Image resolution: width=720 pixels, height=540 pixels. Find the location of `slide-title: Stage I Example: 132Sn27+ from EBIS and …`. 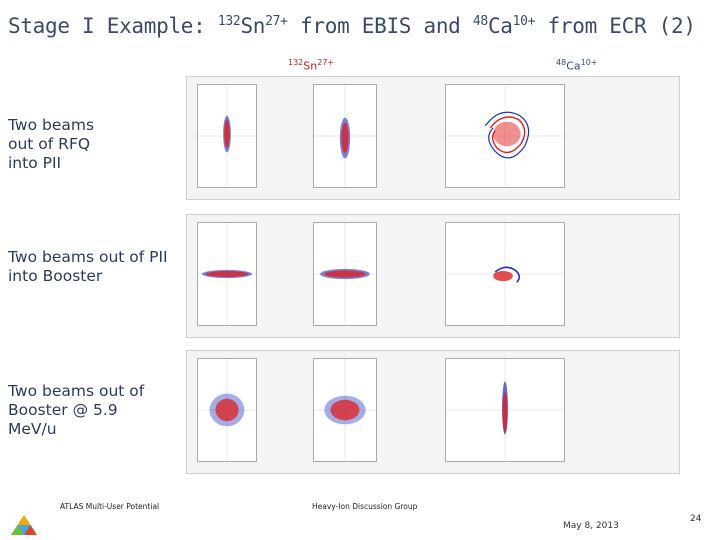

slide-title: Stage I Example: 132Sn27+ from EBIS and … is located at coordinates (352, 26).